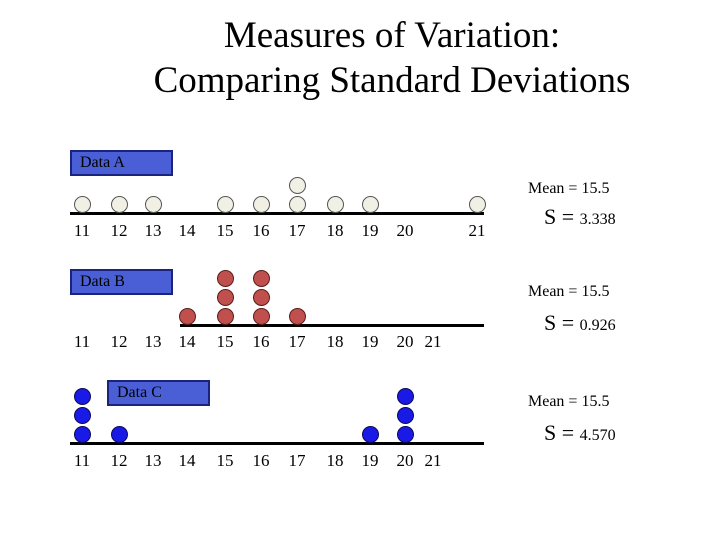 This screenshot has width=720, height=540. What do you see at coordinates (277, 443) in the screenshot?
I see `data-c-axis` at bounding box center [277, 443].